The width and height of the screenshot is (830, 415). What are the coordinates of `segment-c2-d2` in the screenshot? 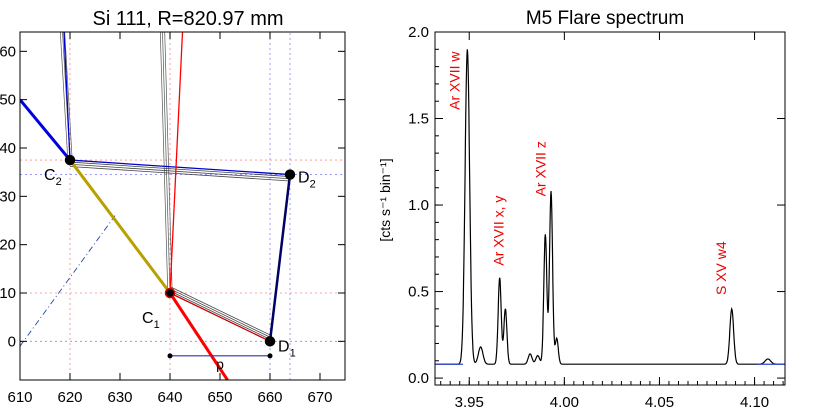 It's located at (180, 167).